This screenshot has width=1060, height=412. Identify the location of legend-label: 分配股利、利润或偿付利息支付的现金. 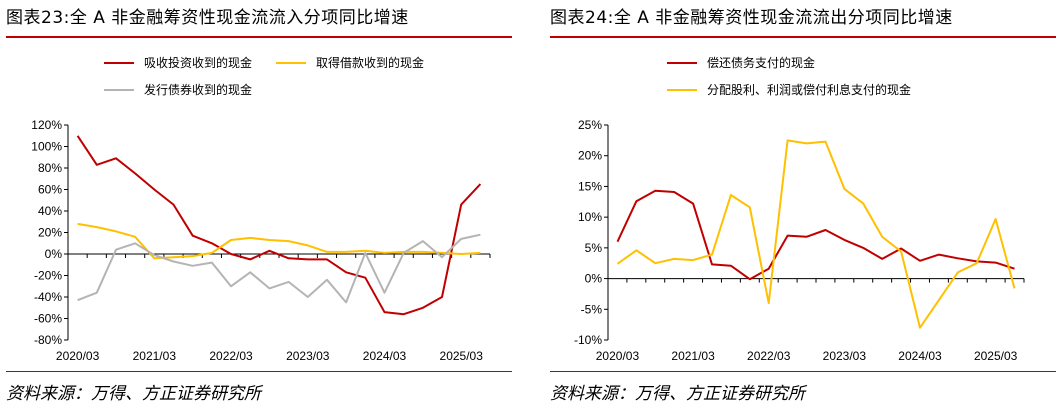
(809, 89).